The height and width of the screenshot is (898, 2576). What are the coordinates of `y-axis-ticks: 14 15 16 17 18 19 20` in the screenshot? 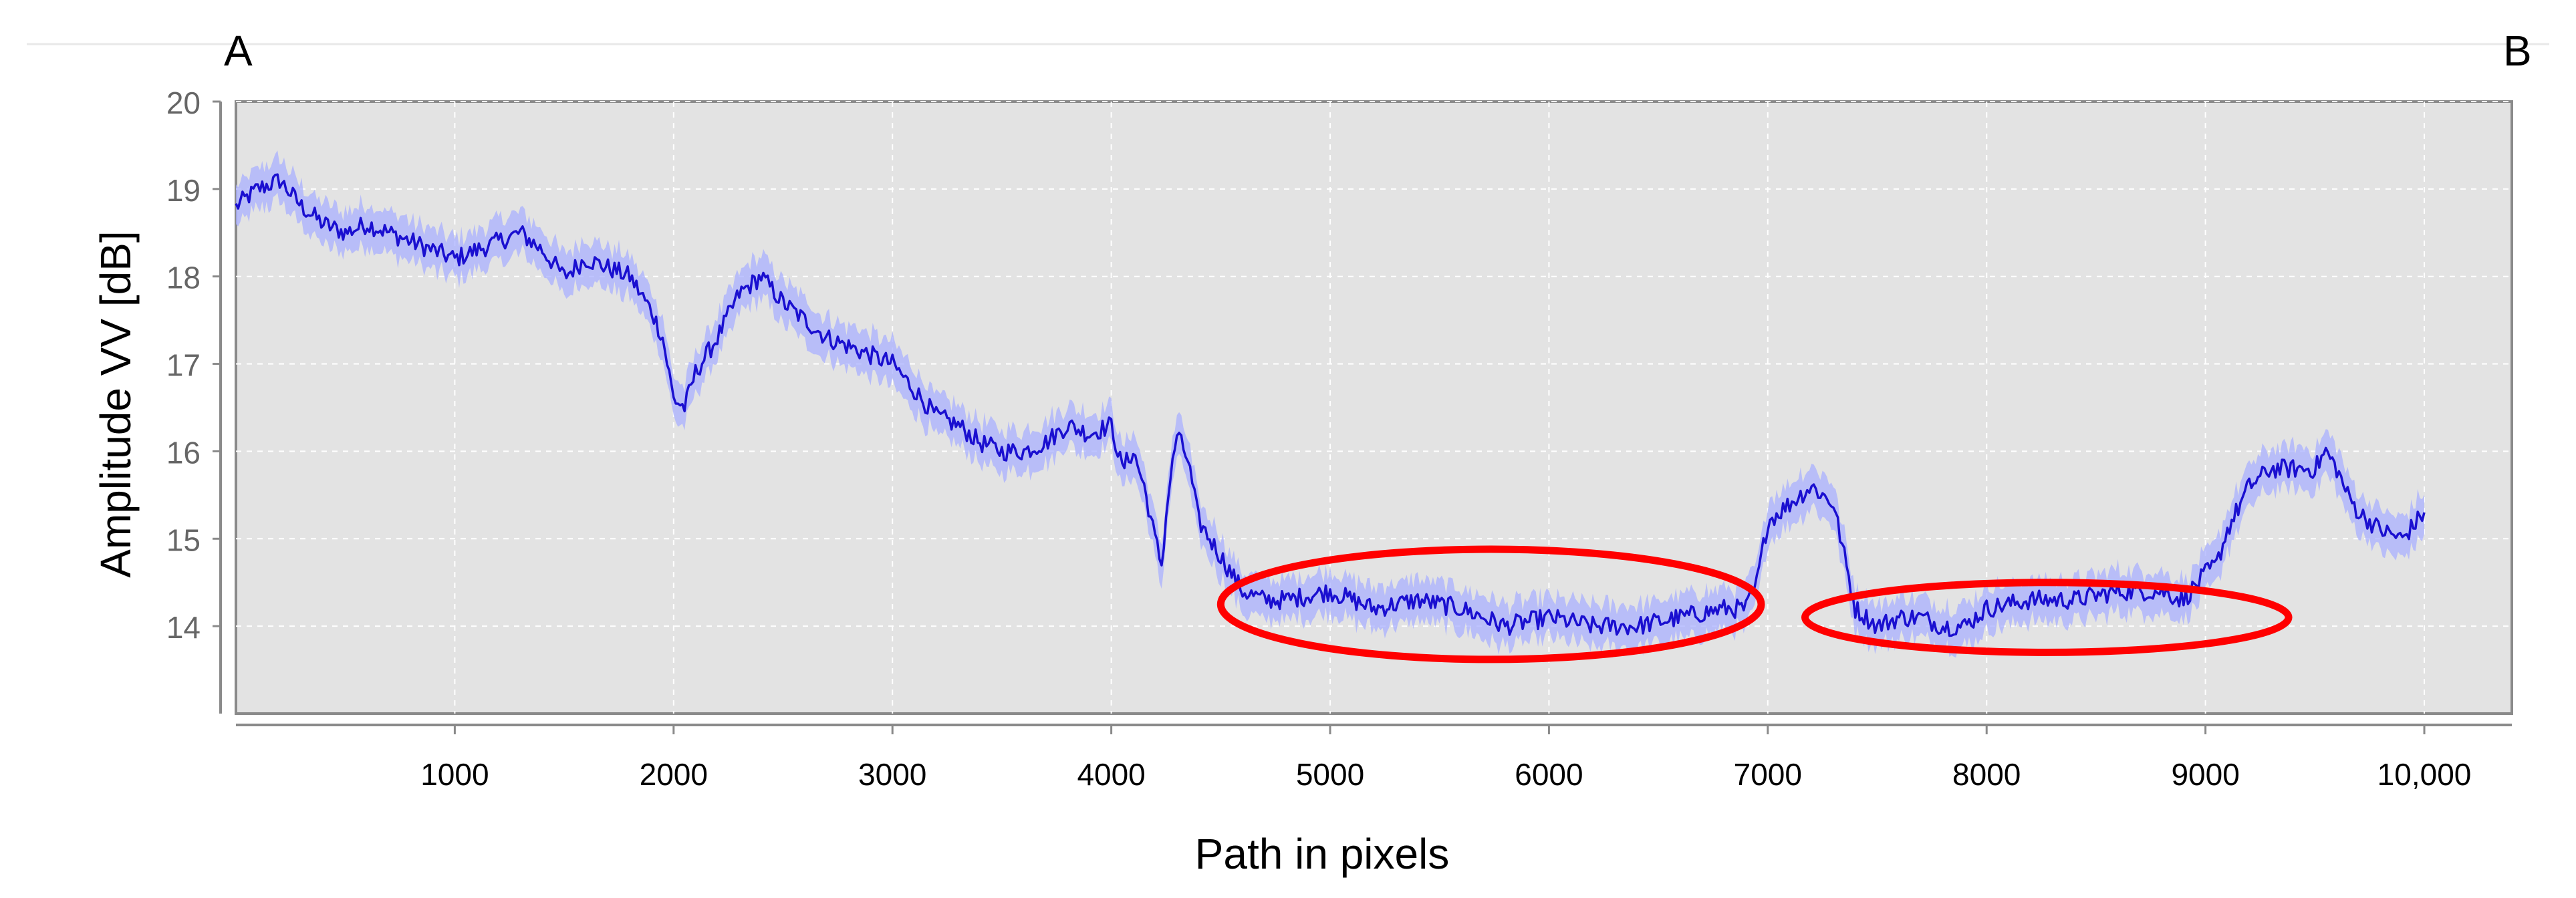 It's located at (194, 365).